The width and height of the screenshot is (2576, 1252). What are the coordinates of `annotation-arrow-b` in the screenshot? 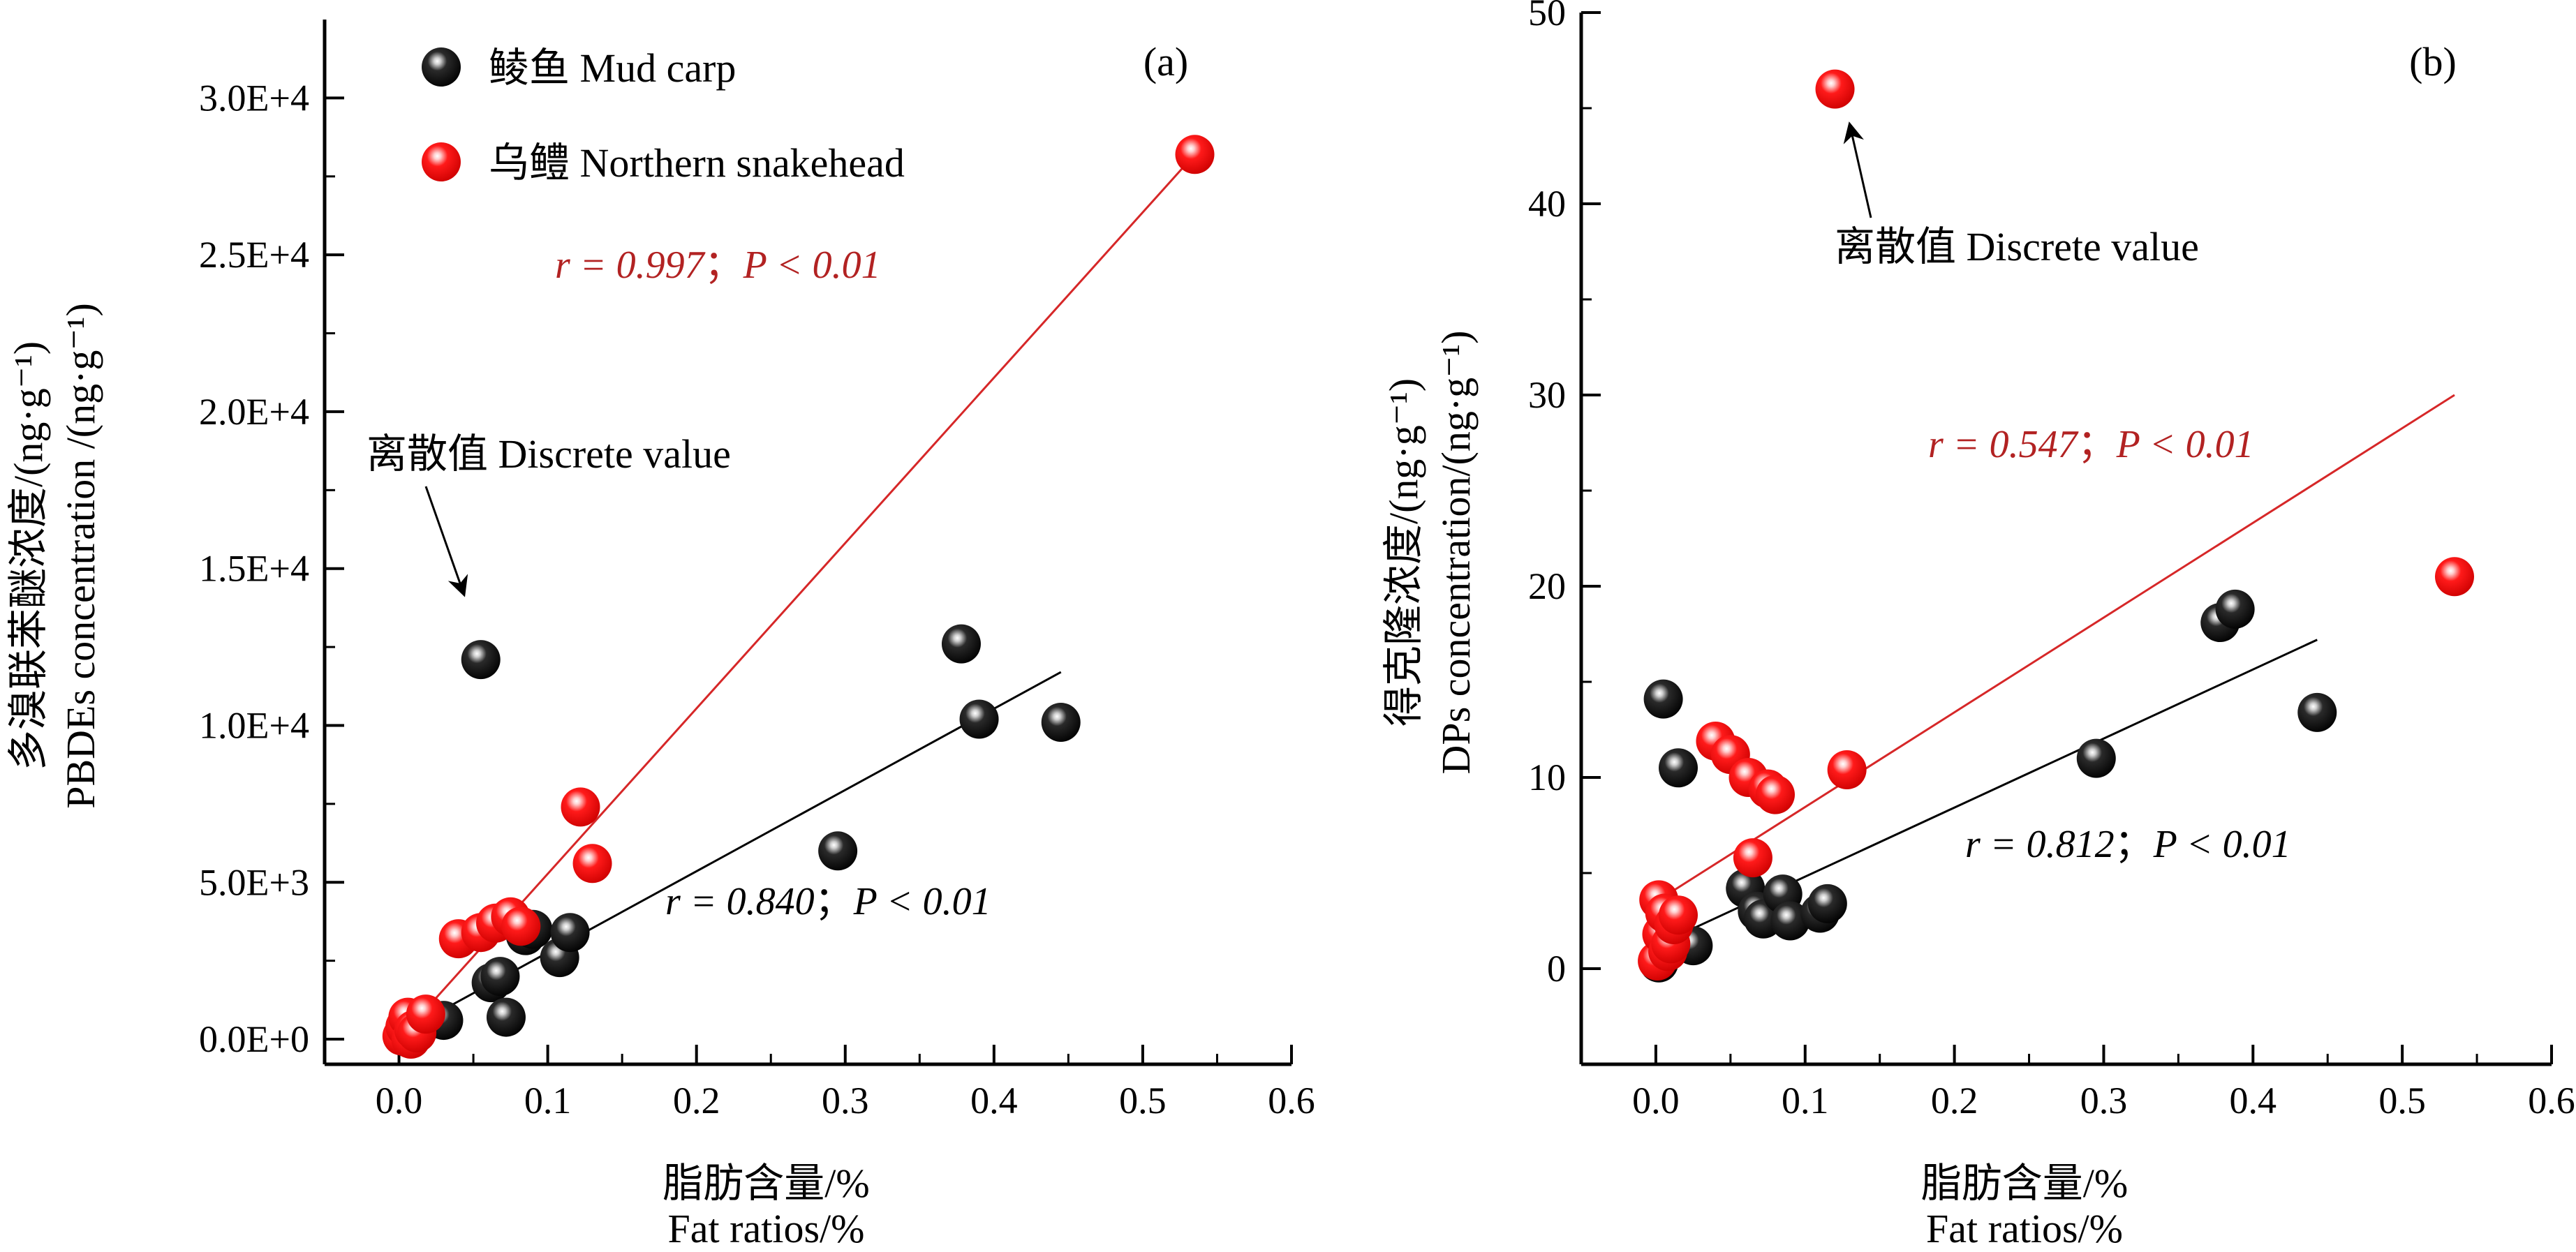 It's located at (1857, 169).